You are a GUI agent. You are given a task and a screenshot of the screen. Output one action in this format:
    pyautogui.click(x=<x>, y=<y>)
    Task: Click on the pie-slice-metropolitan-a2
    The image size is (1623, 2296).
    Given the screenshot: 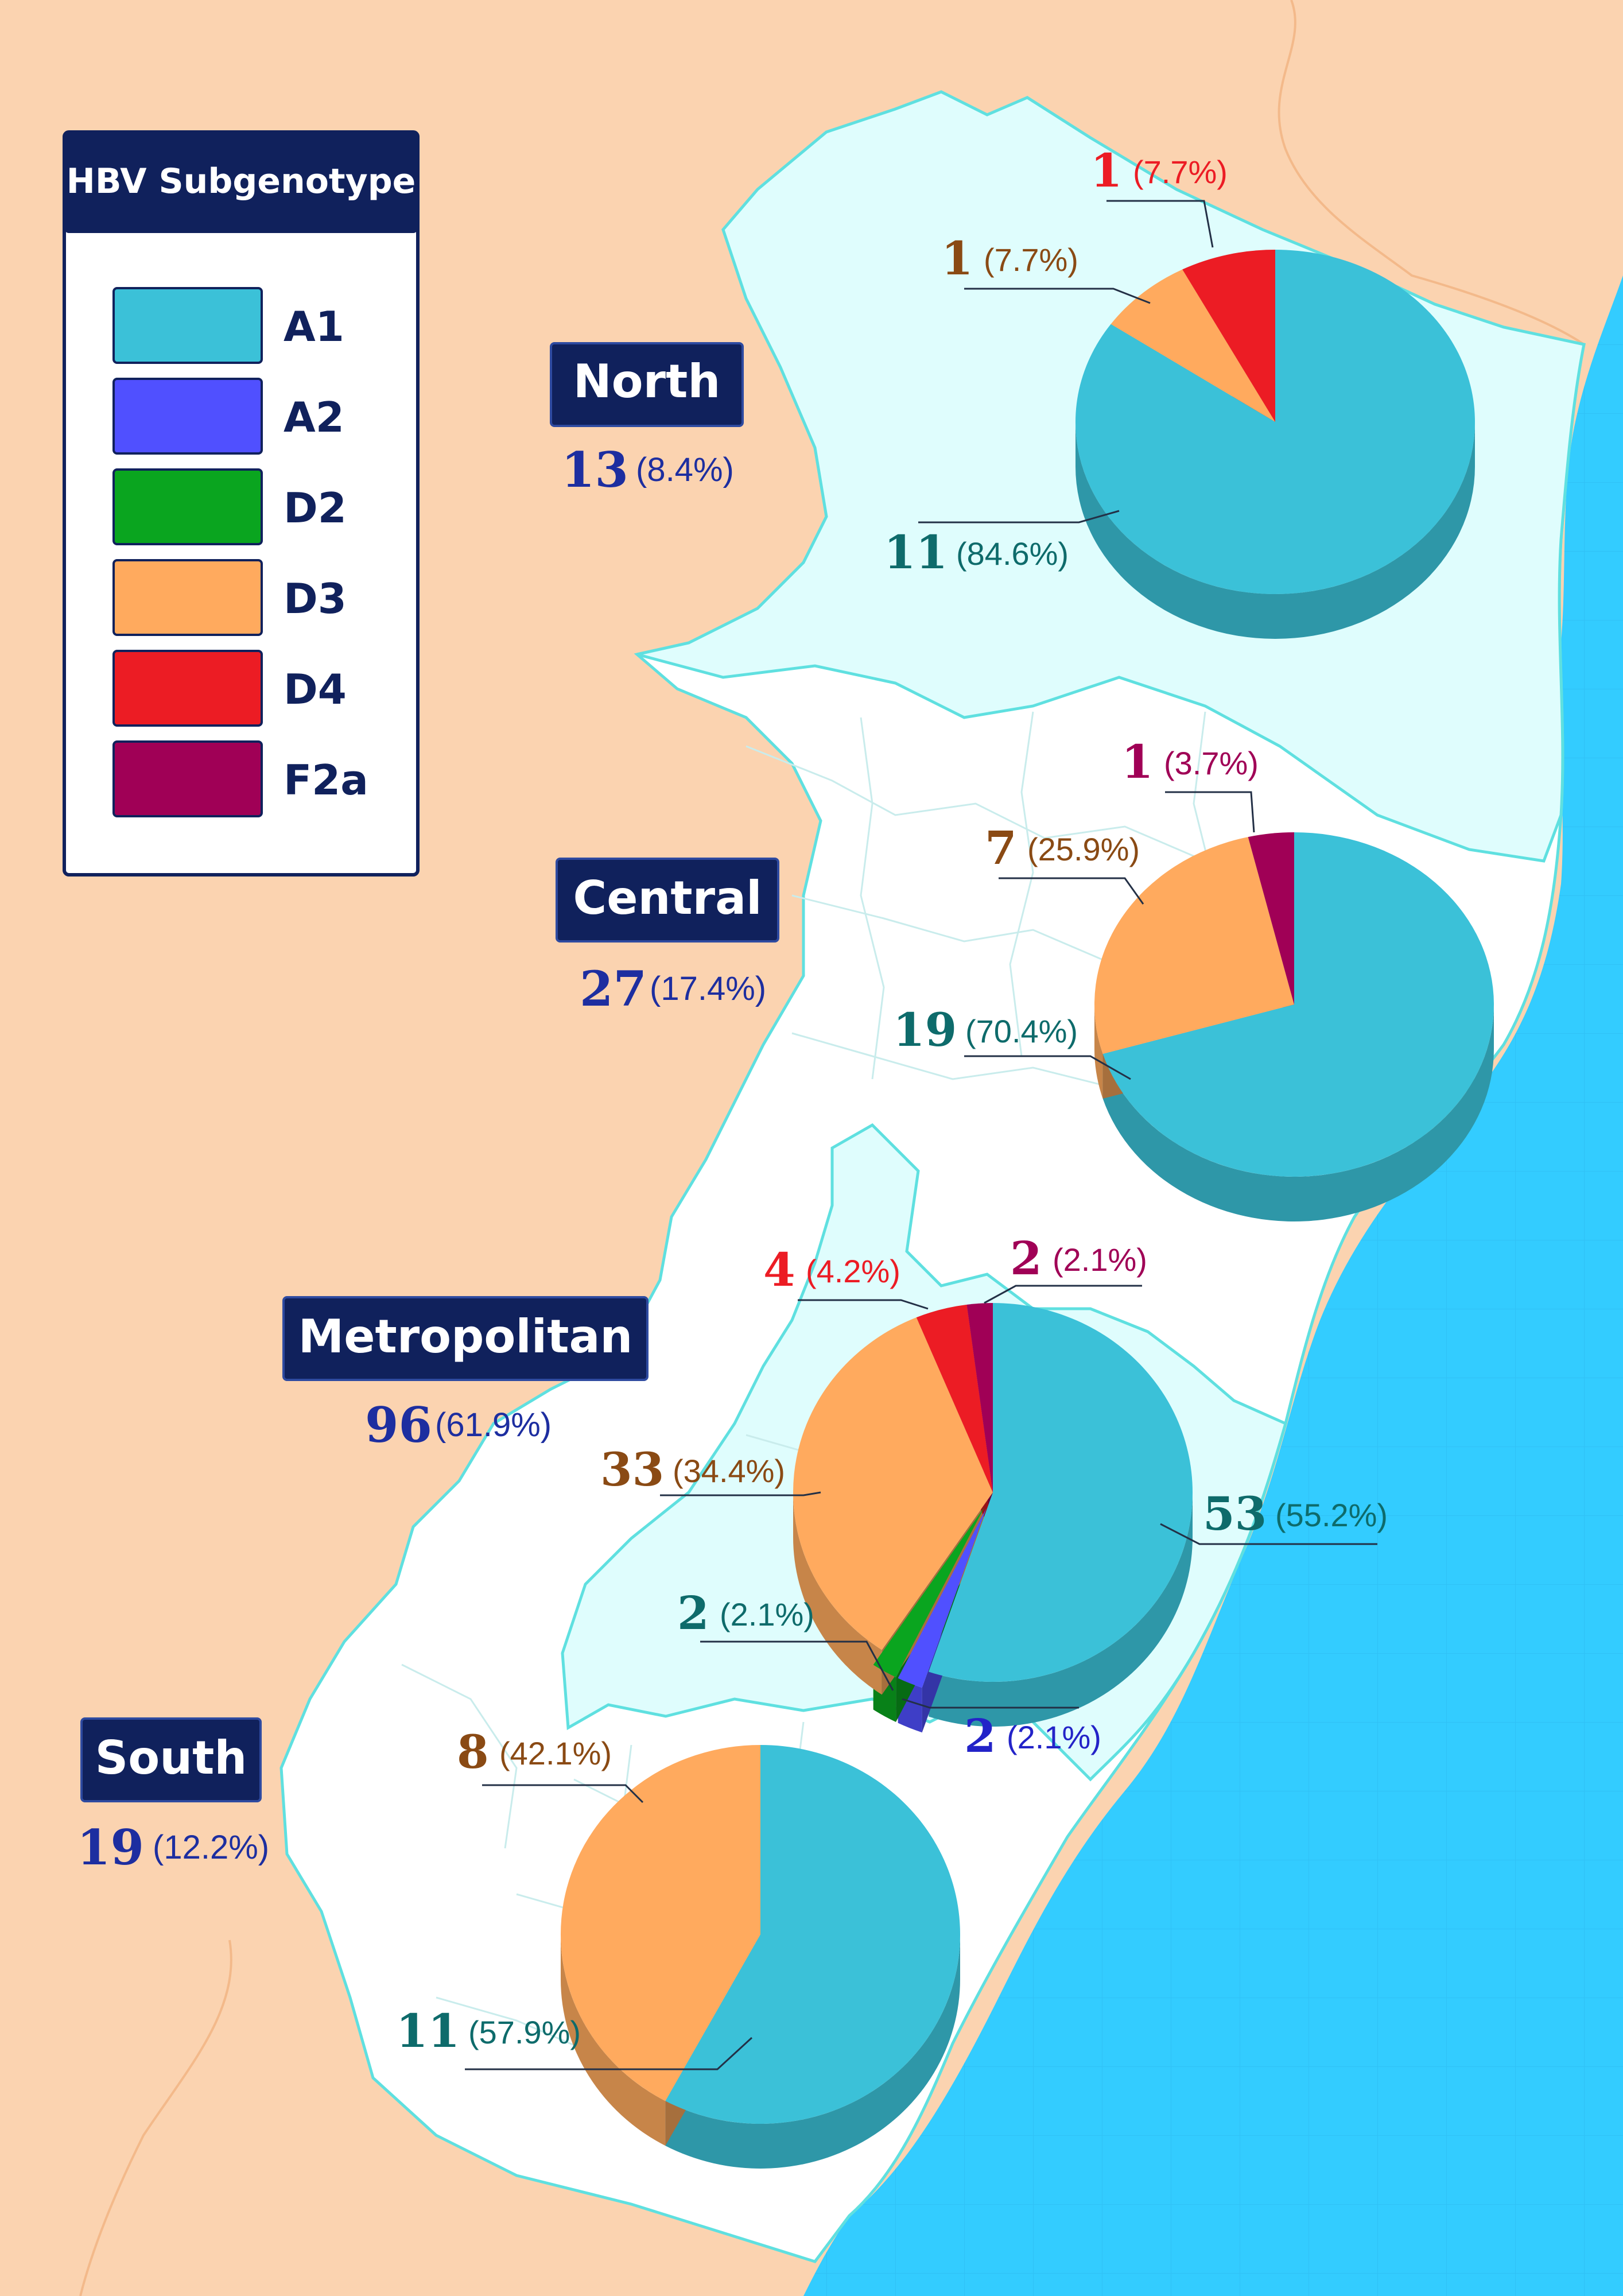 What is the action you would take?
    pyautogui.click(x=942, y=1598)
    